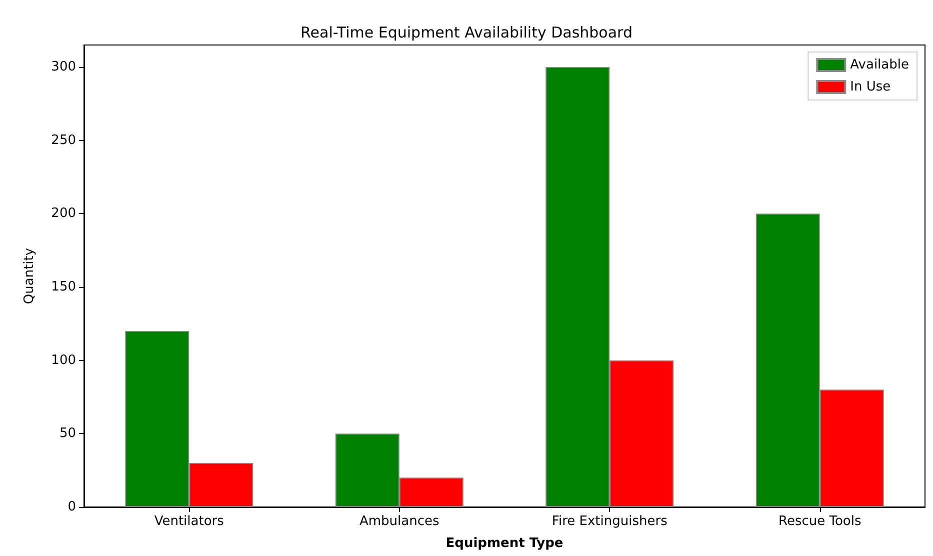 This screenshot has width=933, height=556. What do you see at coordinates (63, 140) in the screenshot?
I see `y-tick-label: 250` at bounding box center [63, 140].